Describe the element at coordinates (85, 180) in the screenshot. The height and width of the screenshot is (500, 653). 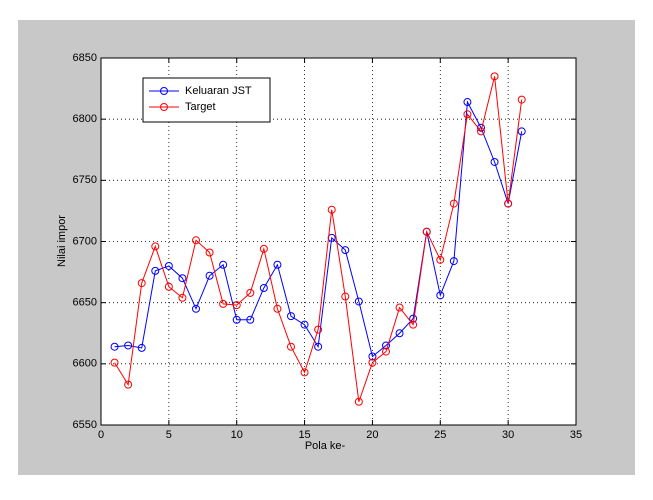
I see `y-tick-label: 6750` at that location.